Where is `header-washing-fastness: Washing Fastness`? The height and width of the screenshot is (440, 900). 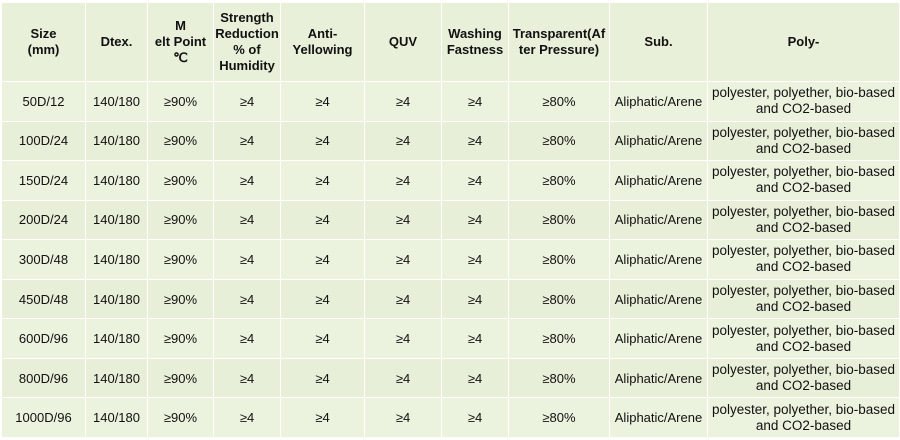
header-washing-fastness: Washing Fastness is located at coordinates (475, 42).